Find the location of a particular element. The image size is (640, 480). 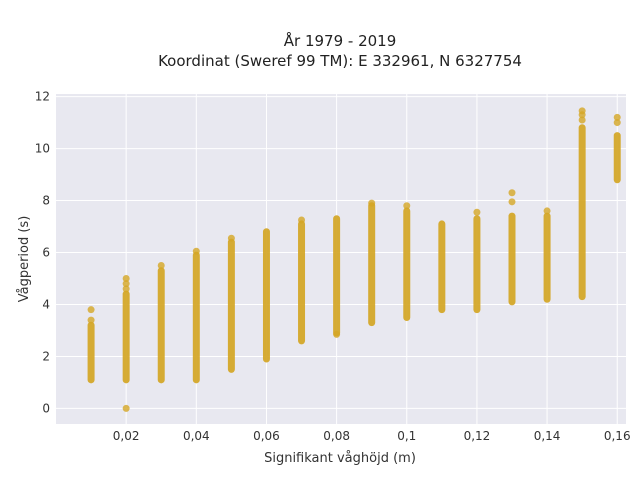

y-tick-label: 0 is located at coordinates (46, 408).